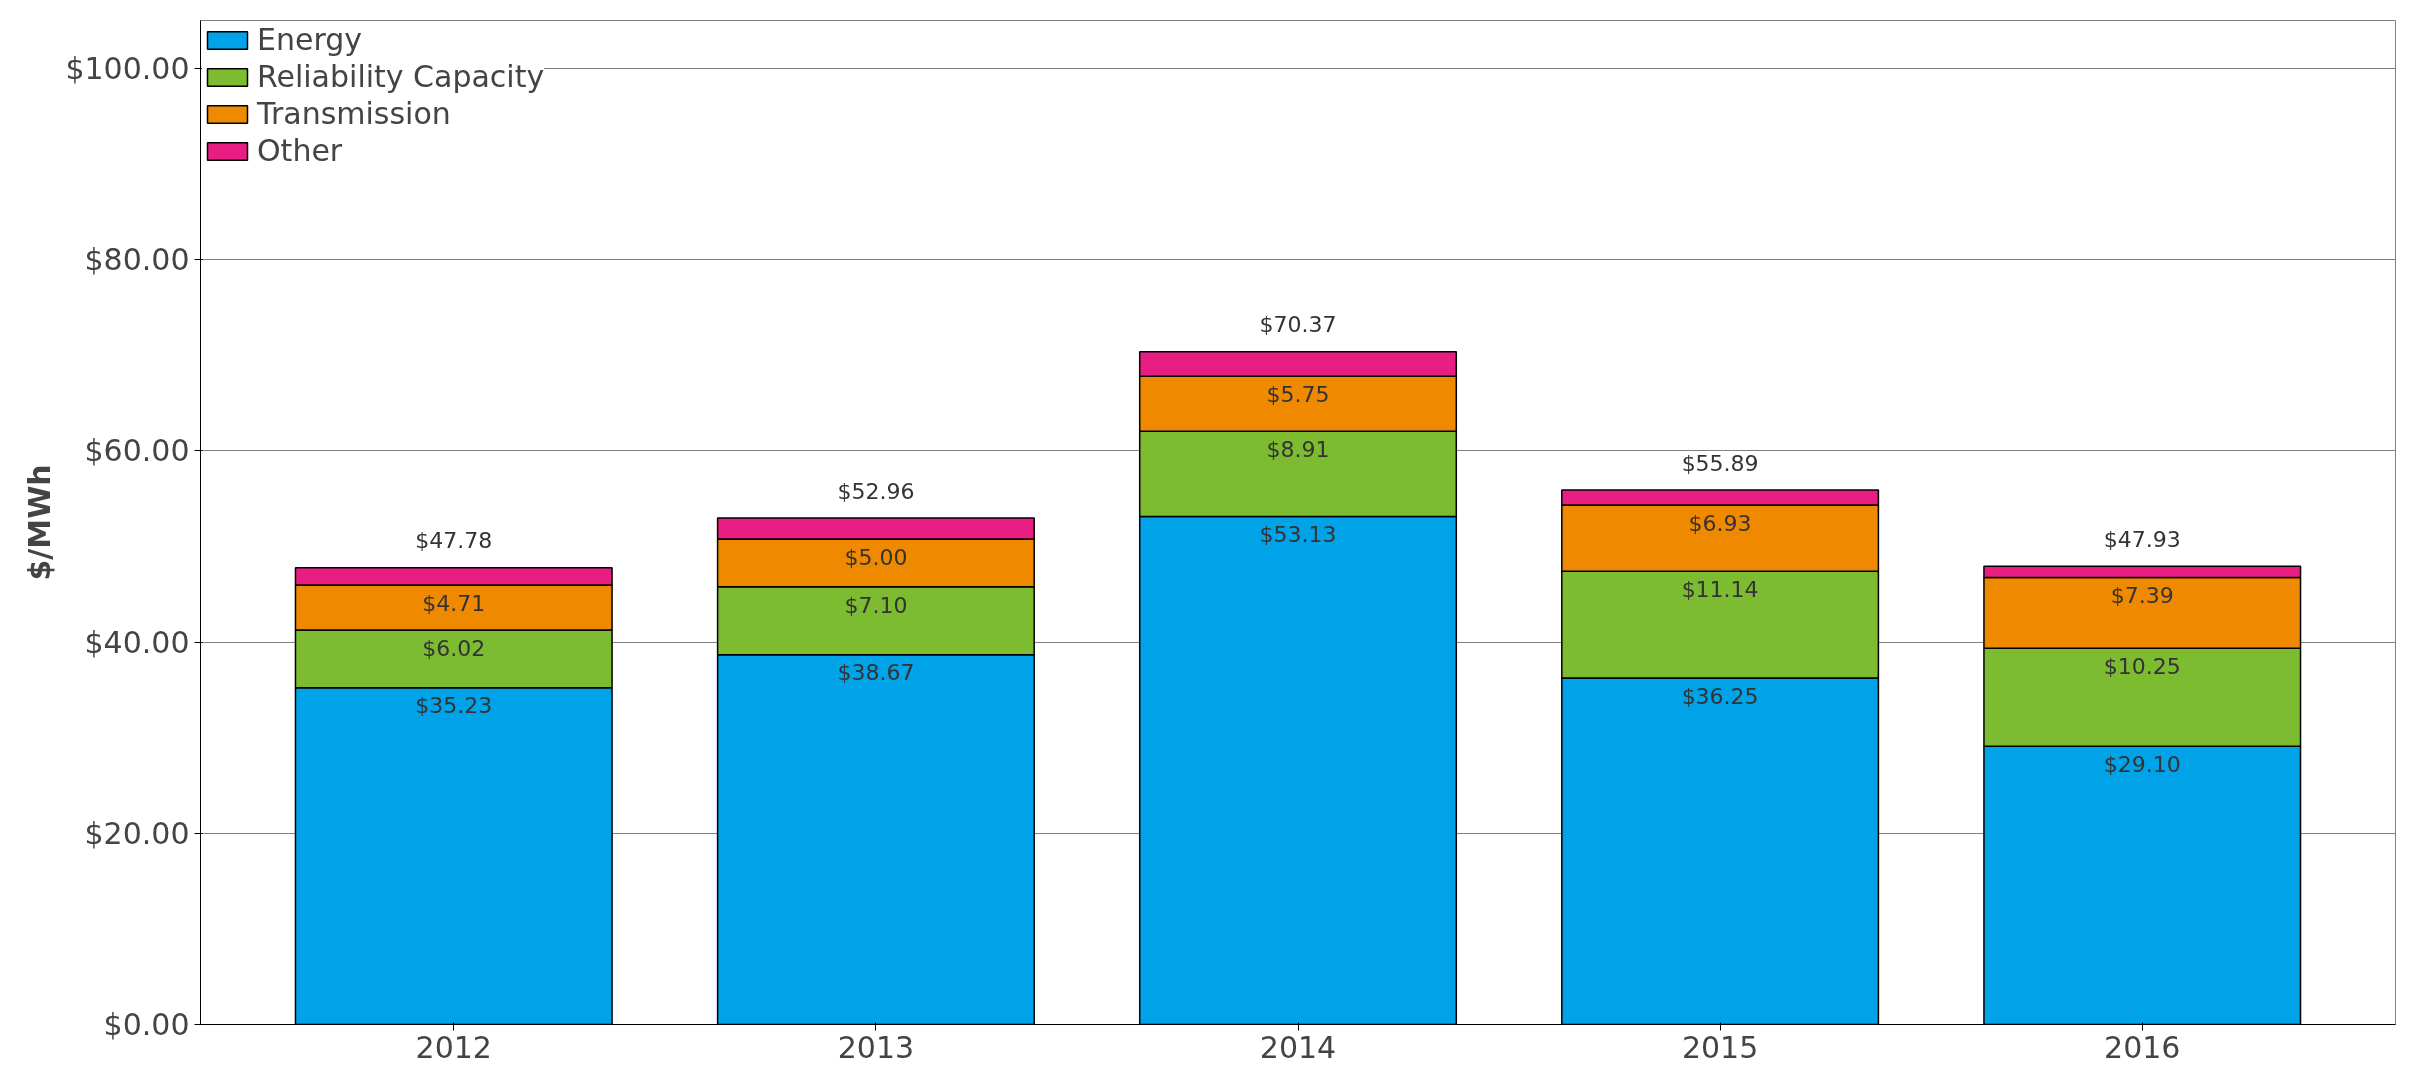 Image resolution: width=2433 pixels, height=1081 pixels. What do you see at coordinates (876, 557) in the screenshot?
I see `data-label: $5.00` at bounding box center [876, 557].